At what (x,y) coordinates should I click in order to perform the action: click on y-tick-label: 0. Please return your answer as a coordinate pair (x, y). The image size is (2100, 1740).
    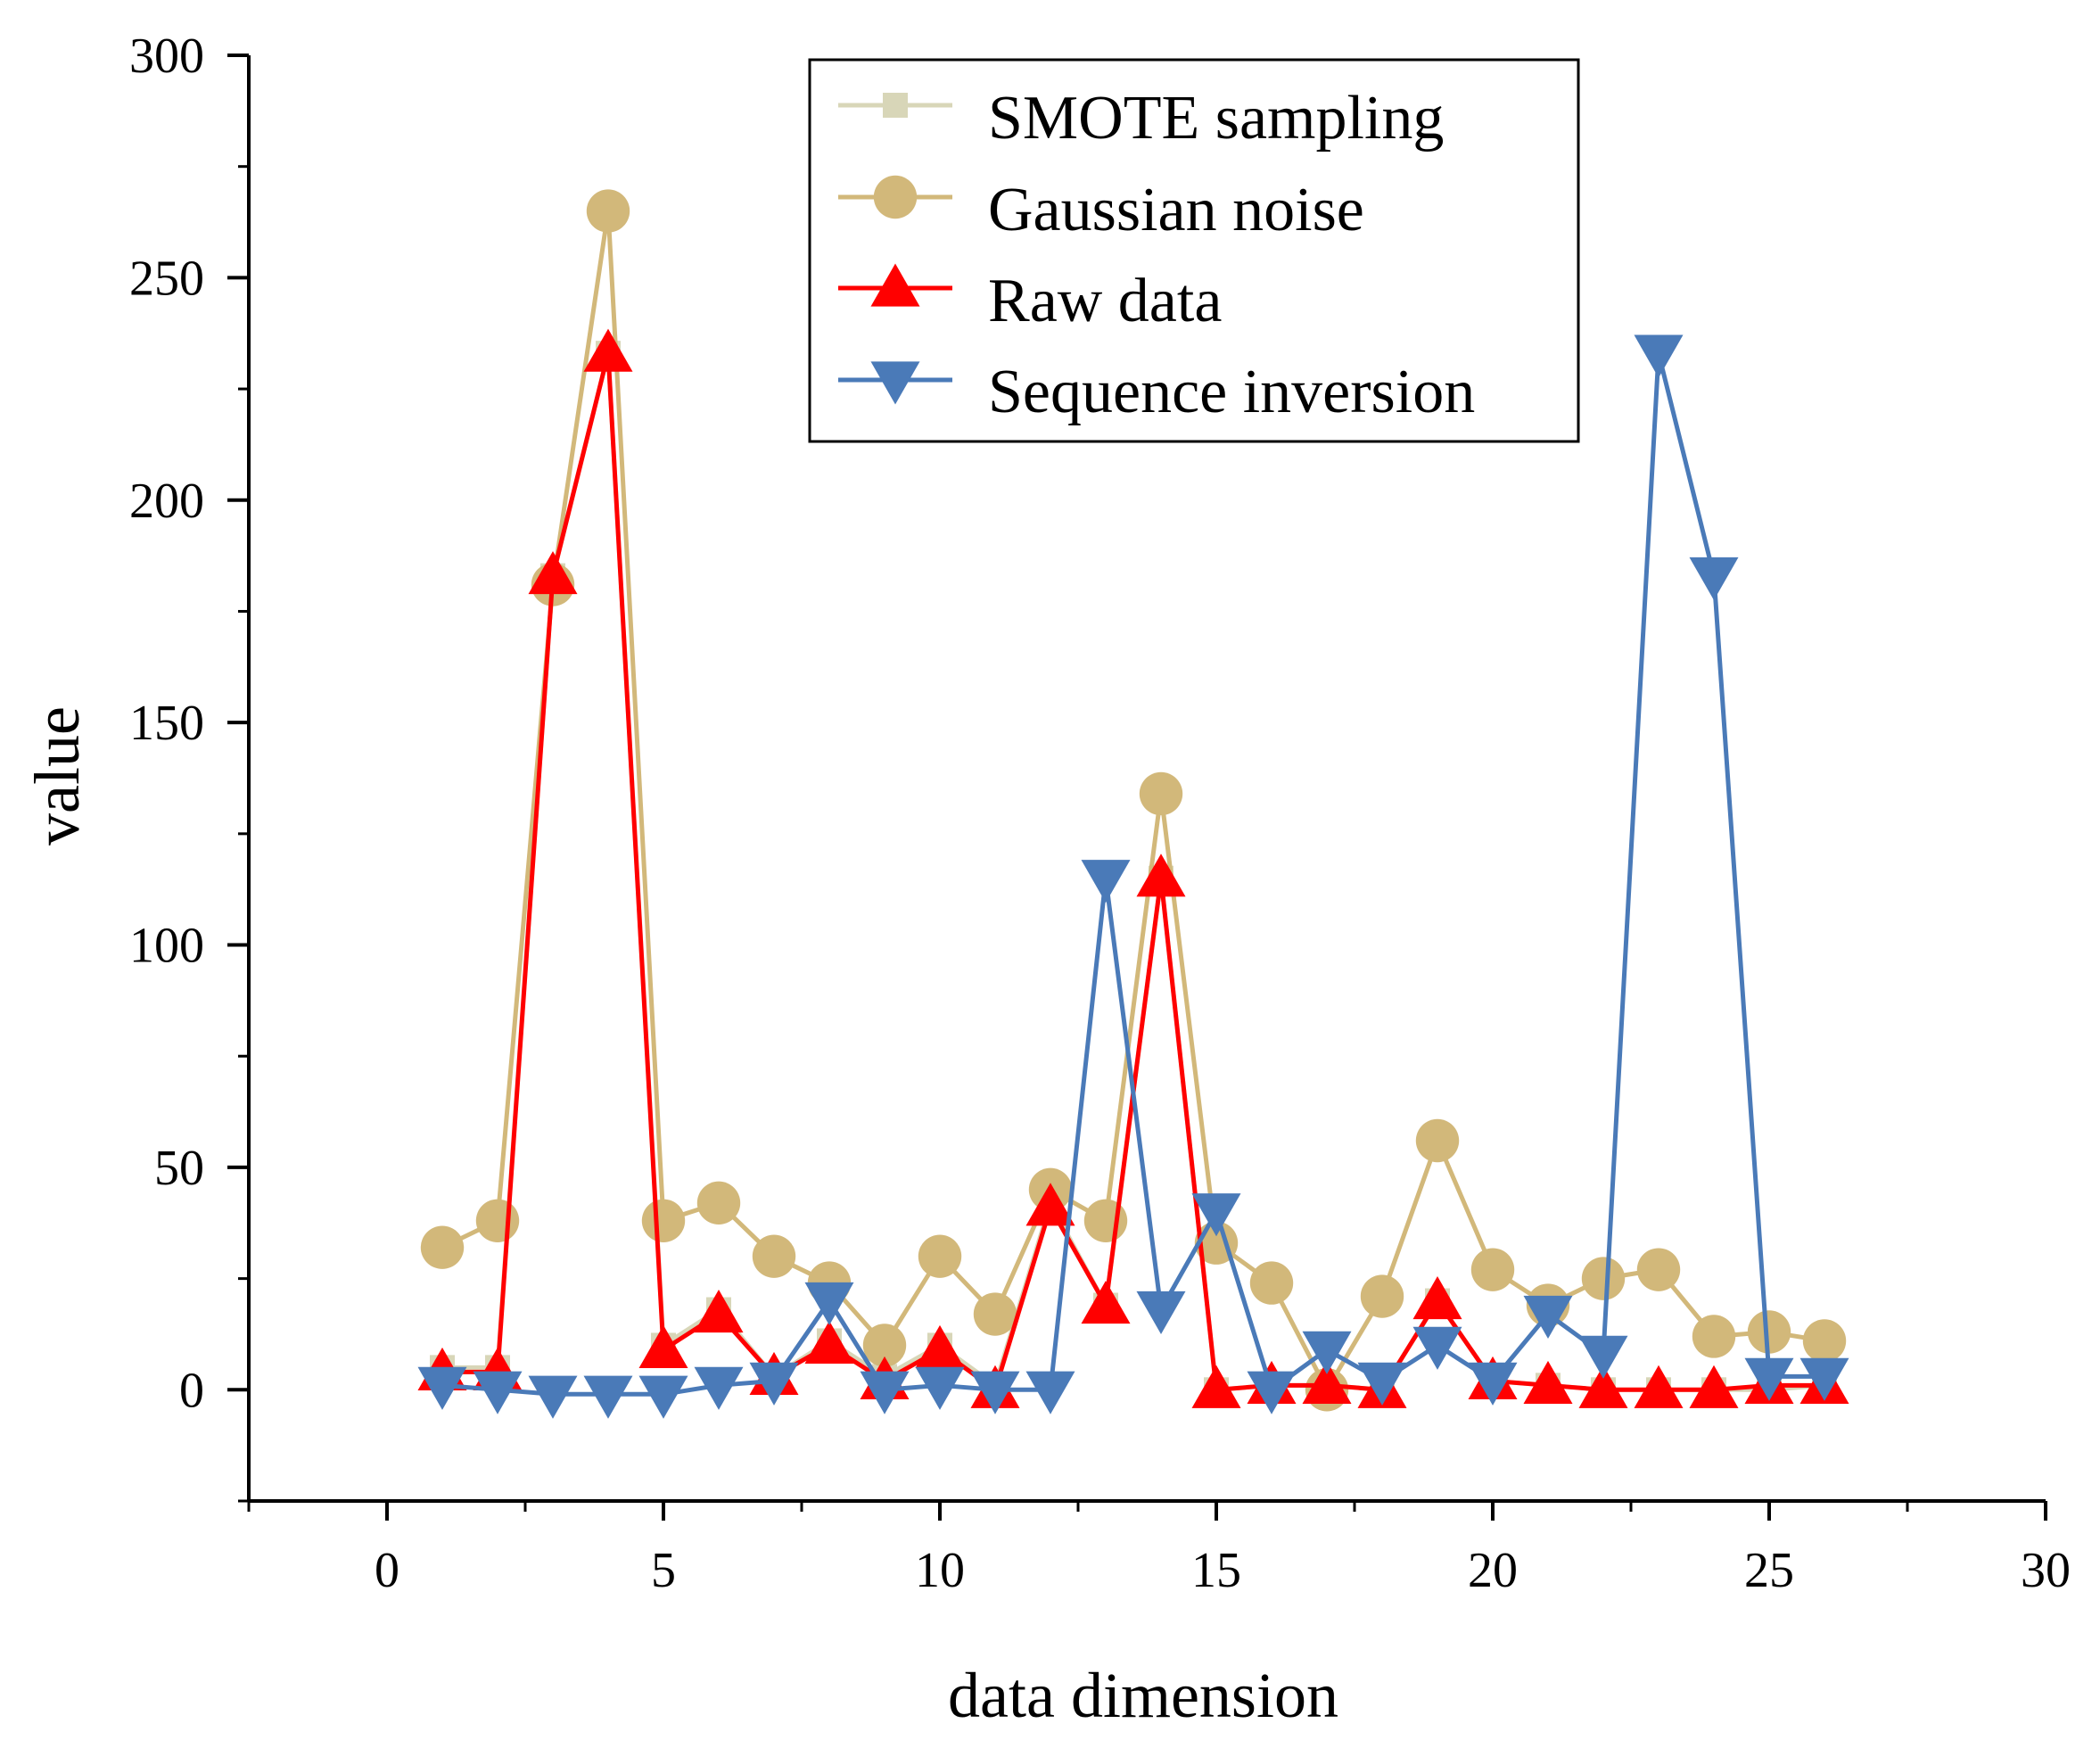
    Looking at the image, I should click on (191, 1390).